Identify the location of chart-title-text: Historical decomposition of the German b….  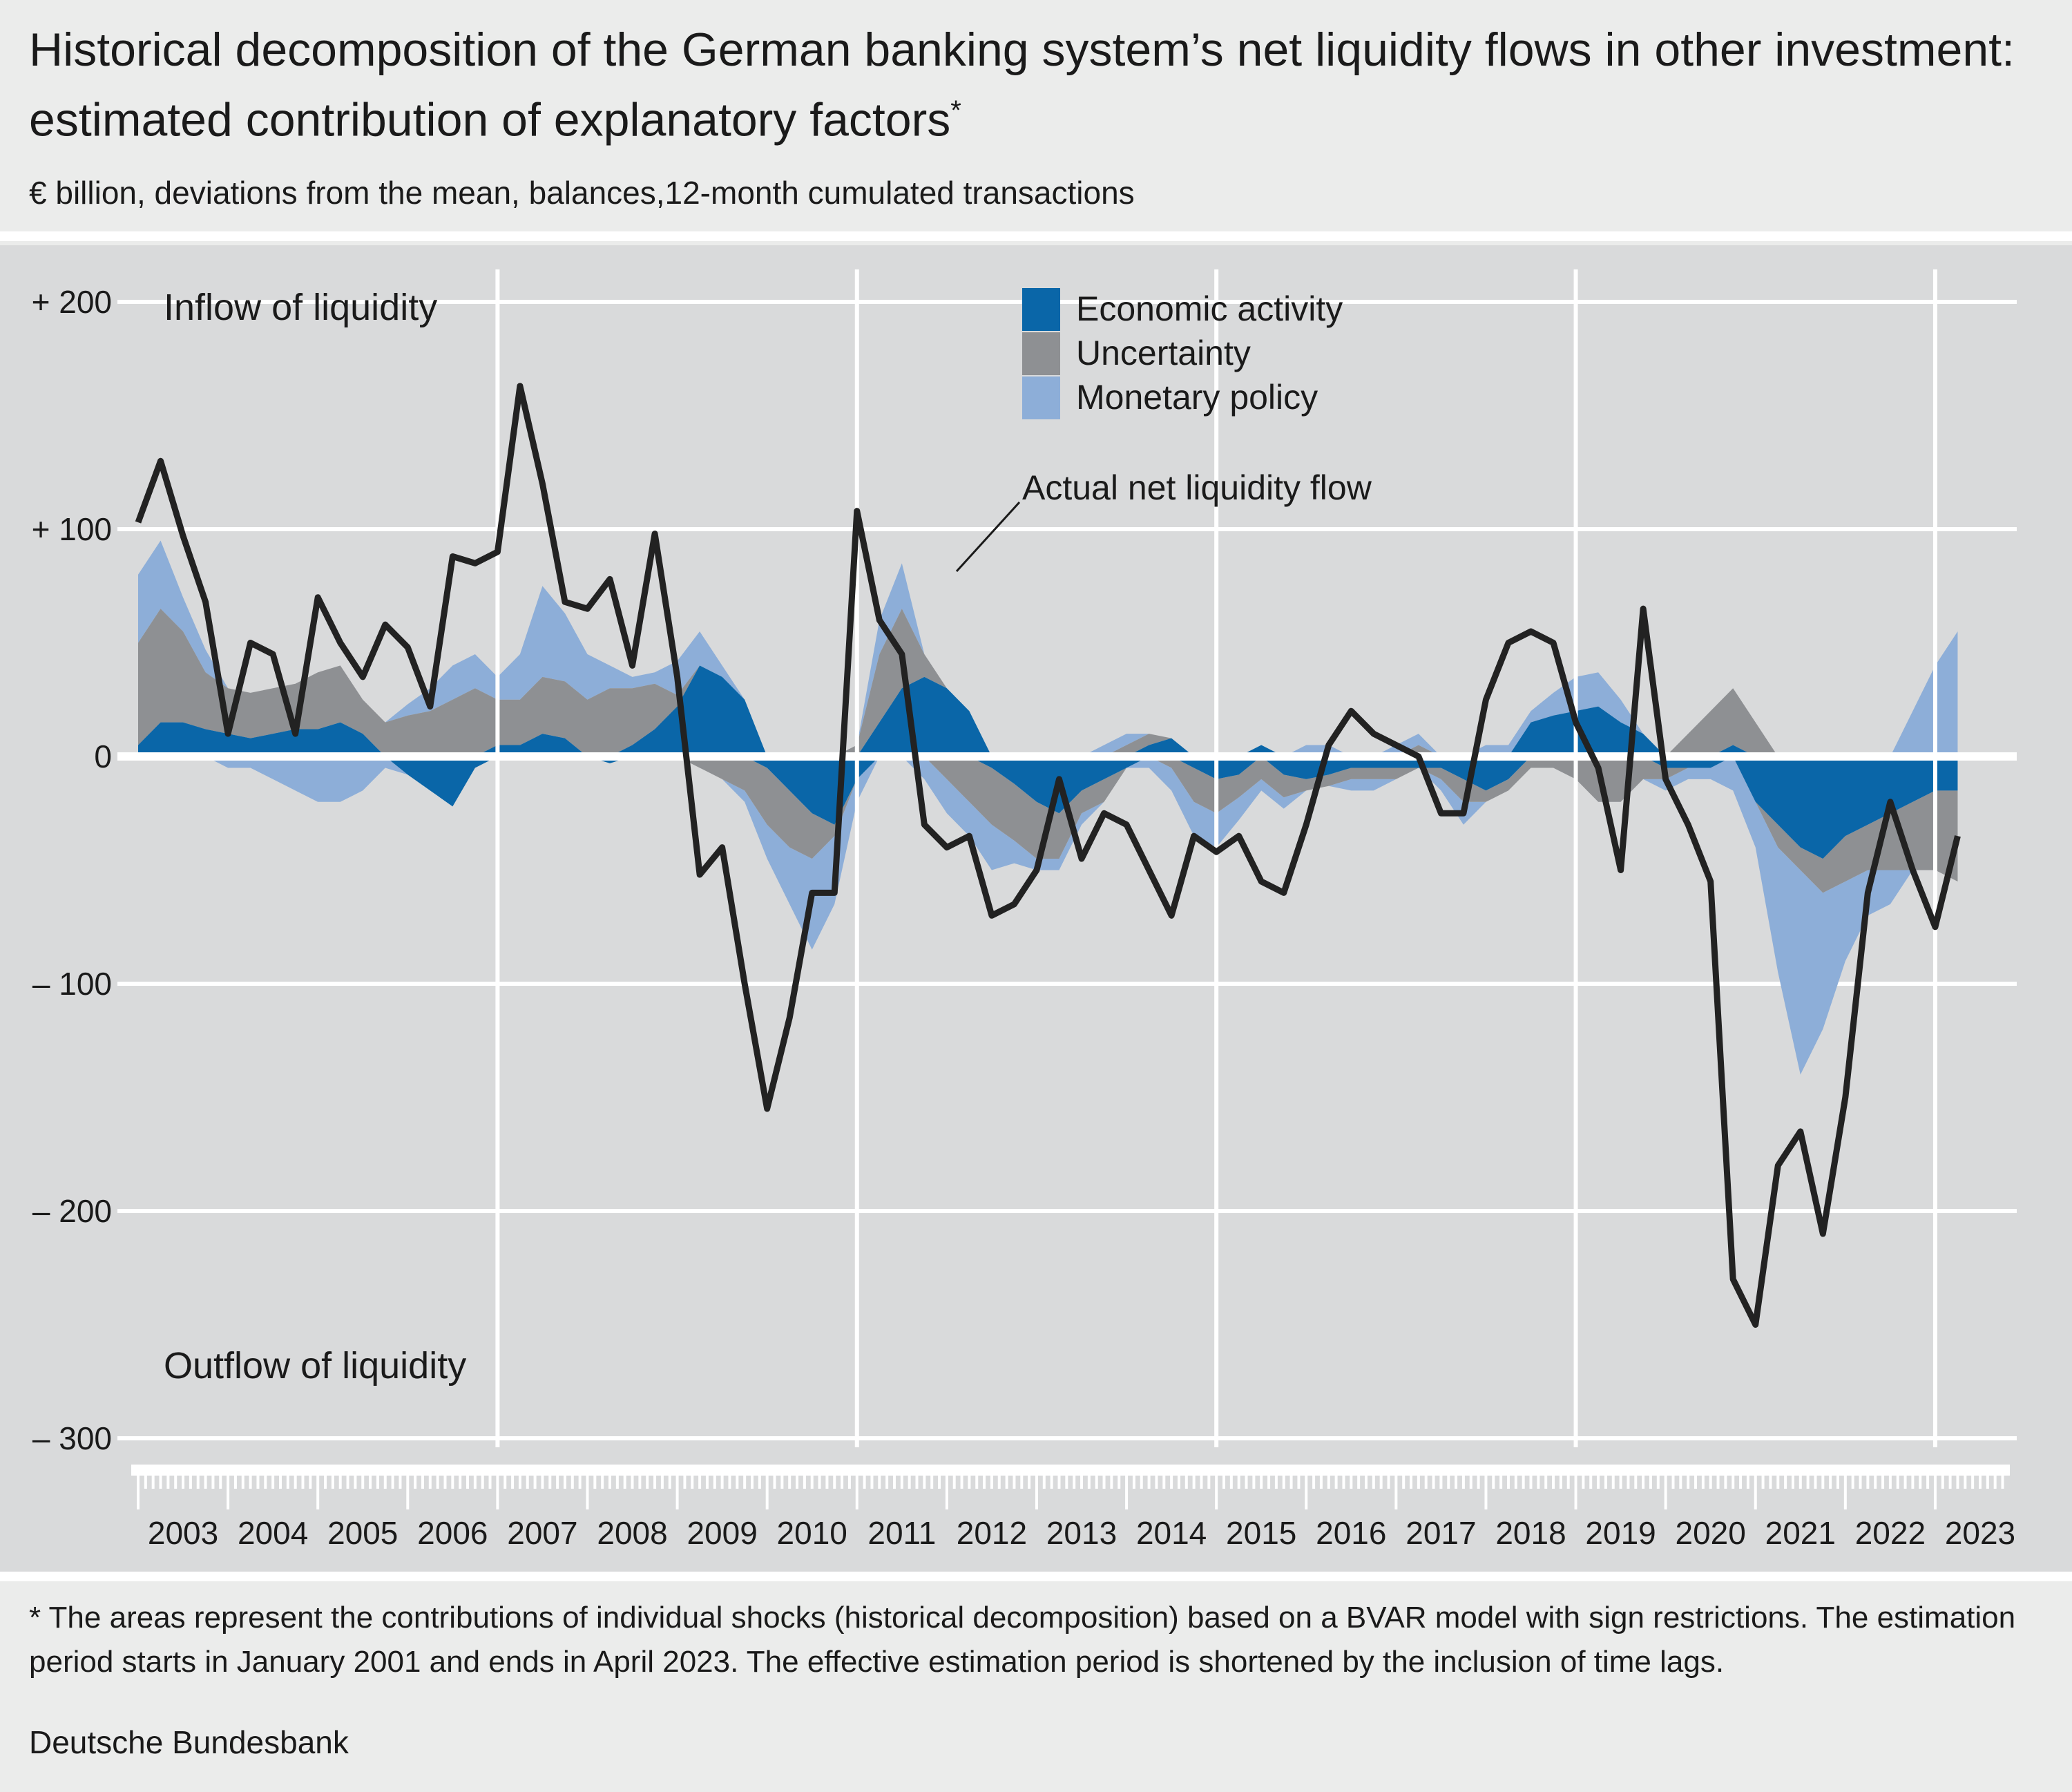
(1022, 84).